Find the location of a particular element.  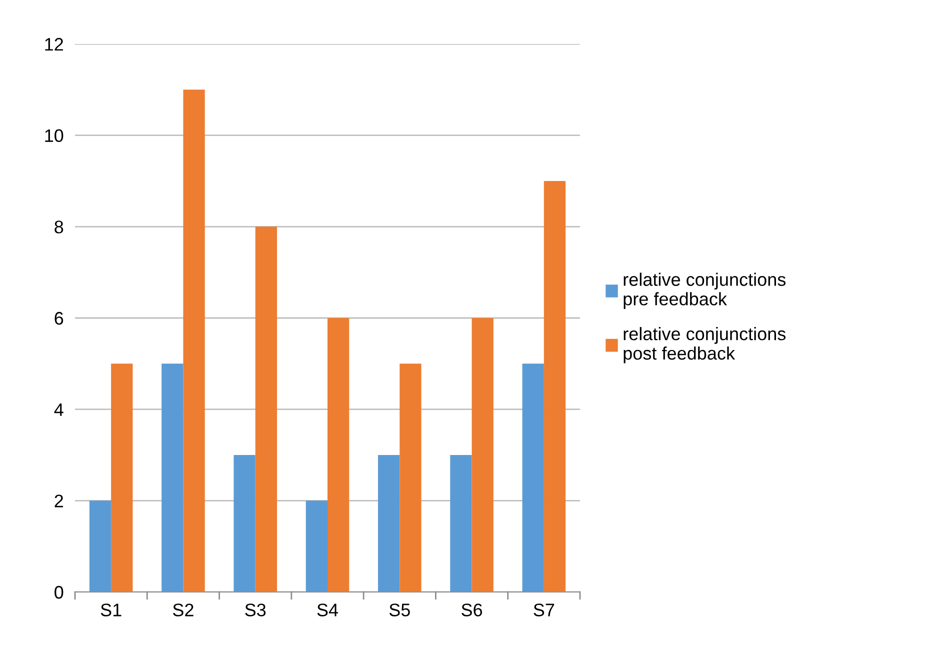

legend-label: relative conjunctions post feedback is located at coordinates (705, 345).